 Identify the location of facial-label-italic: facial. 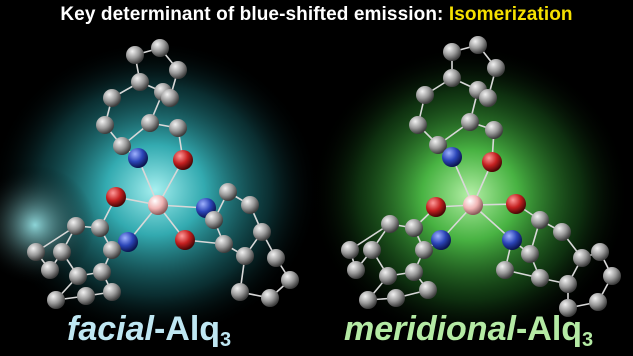
(110, 329).